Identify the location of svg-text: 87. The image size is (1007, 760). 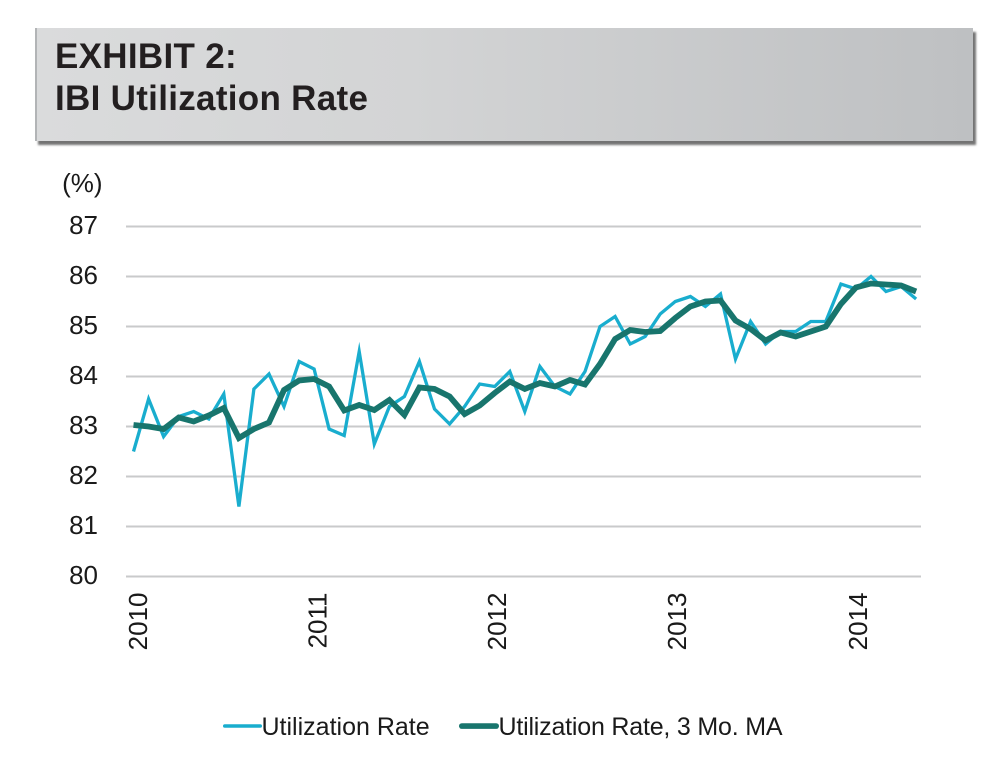
(83, 225).